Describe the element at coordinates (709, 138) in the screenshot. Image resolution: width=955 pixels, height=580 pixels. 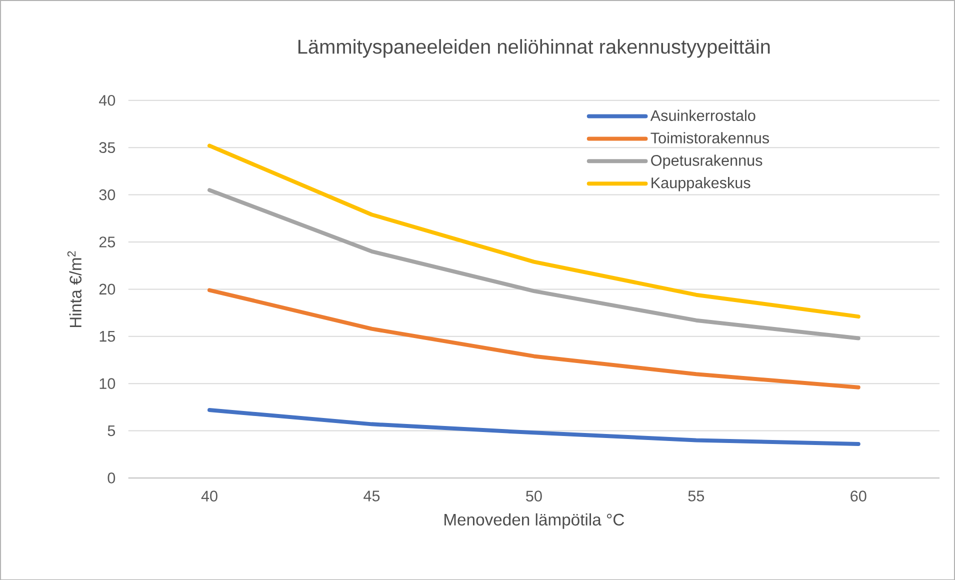
I see `legend-label: Toimistorakennus` at that location.